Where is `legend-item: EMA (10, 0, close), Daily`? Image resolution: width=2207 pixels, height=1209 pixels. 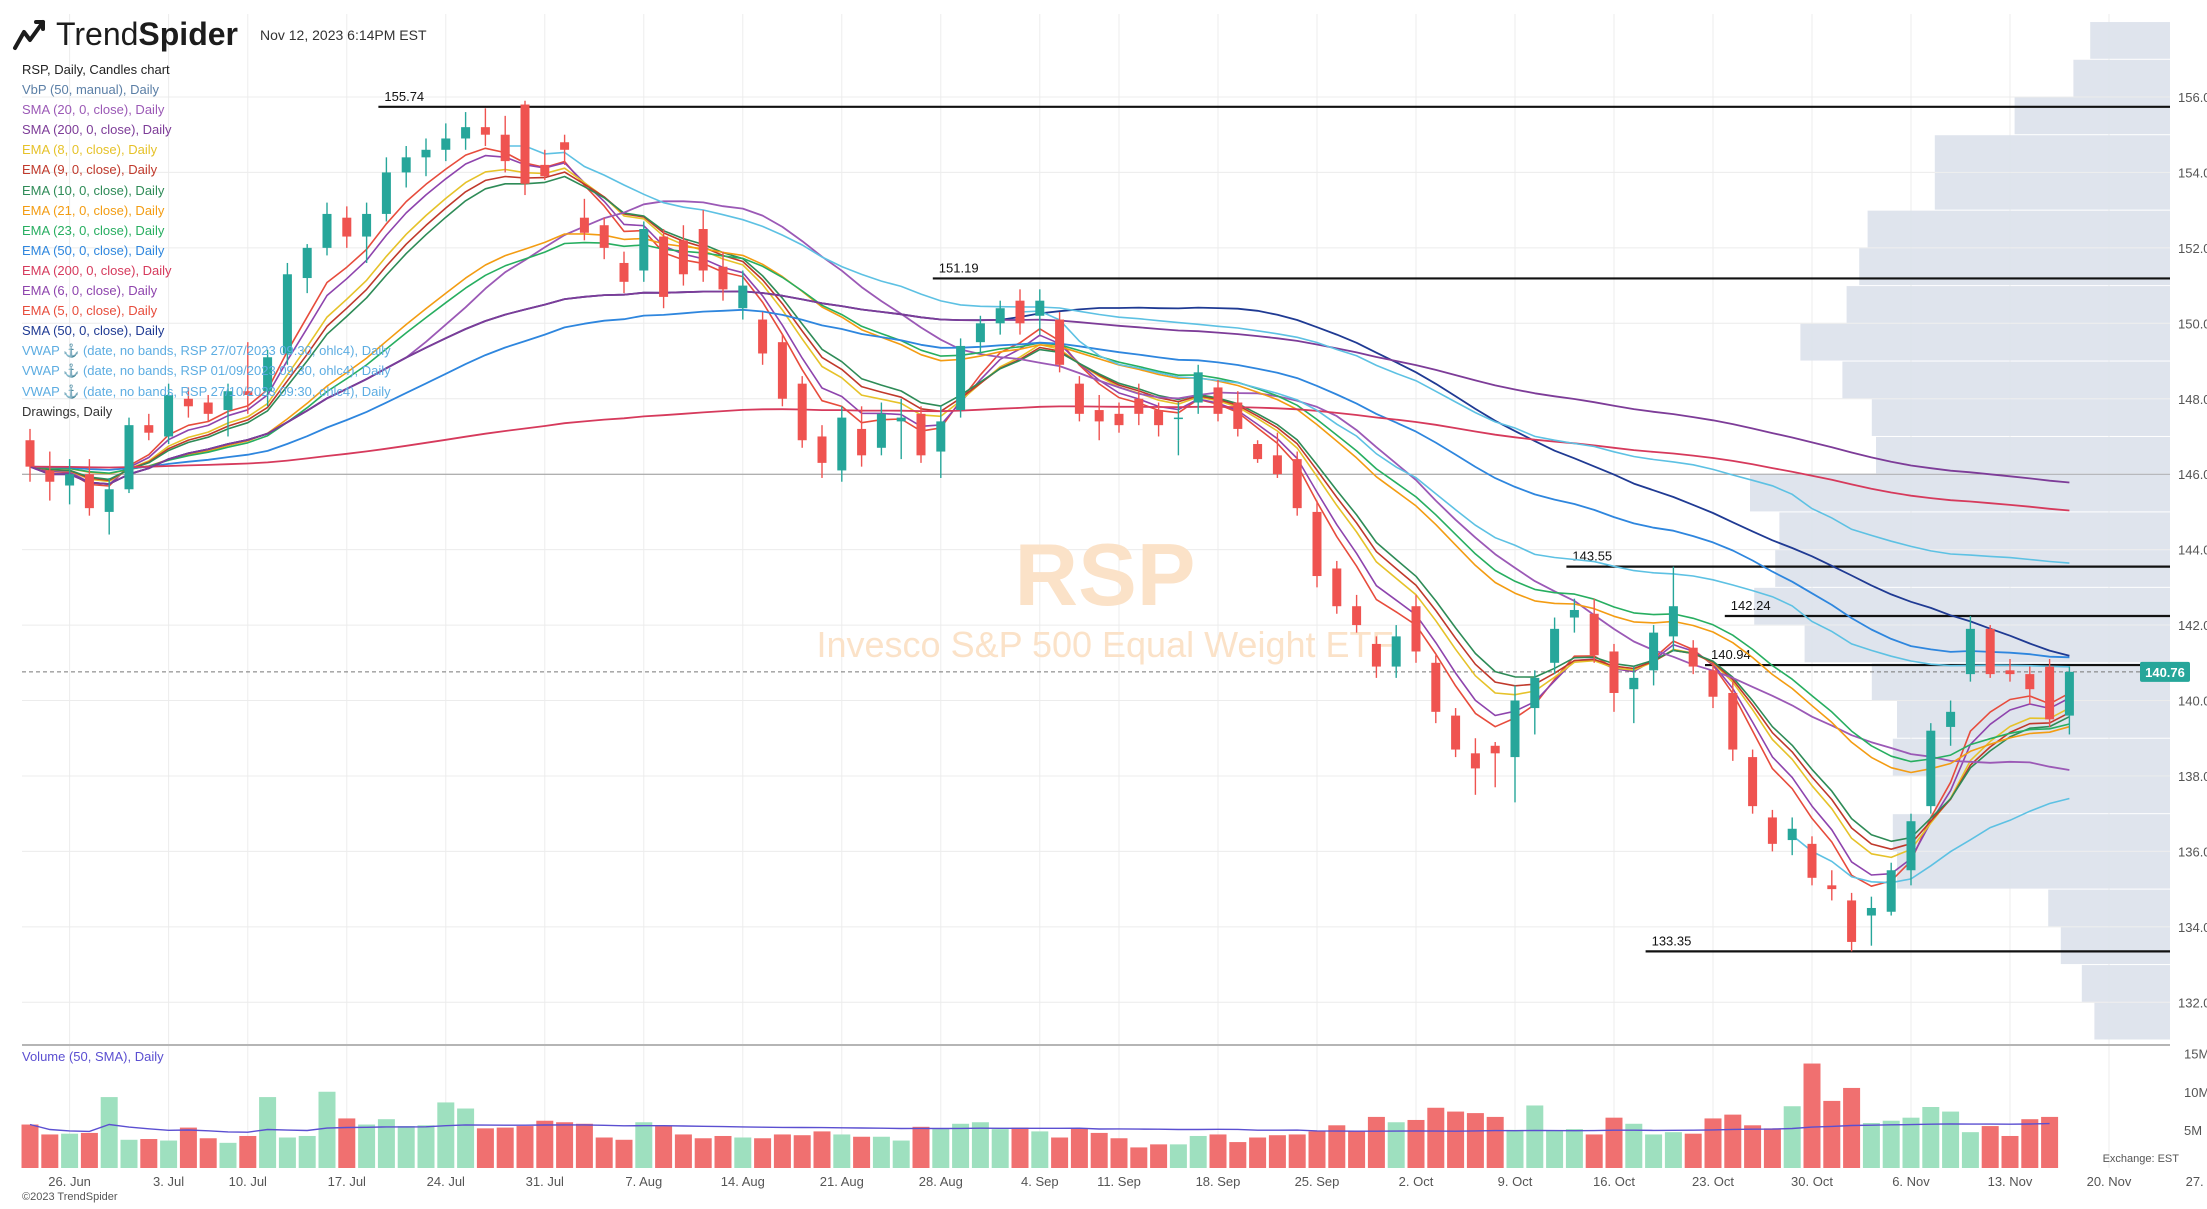
legend-item: EMA (10, 0, close), Daily is located at coordinates (93, 190).